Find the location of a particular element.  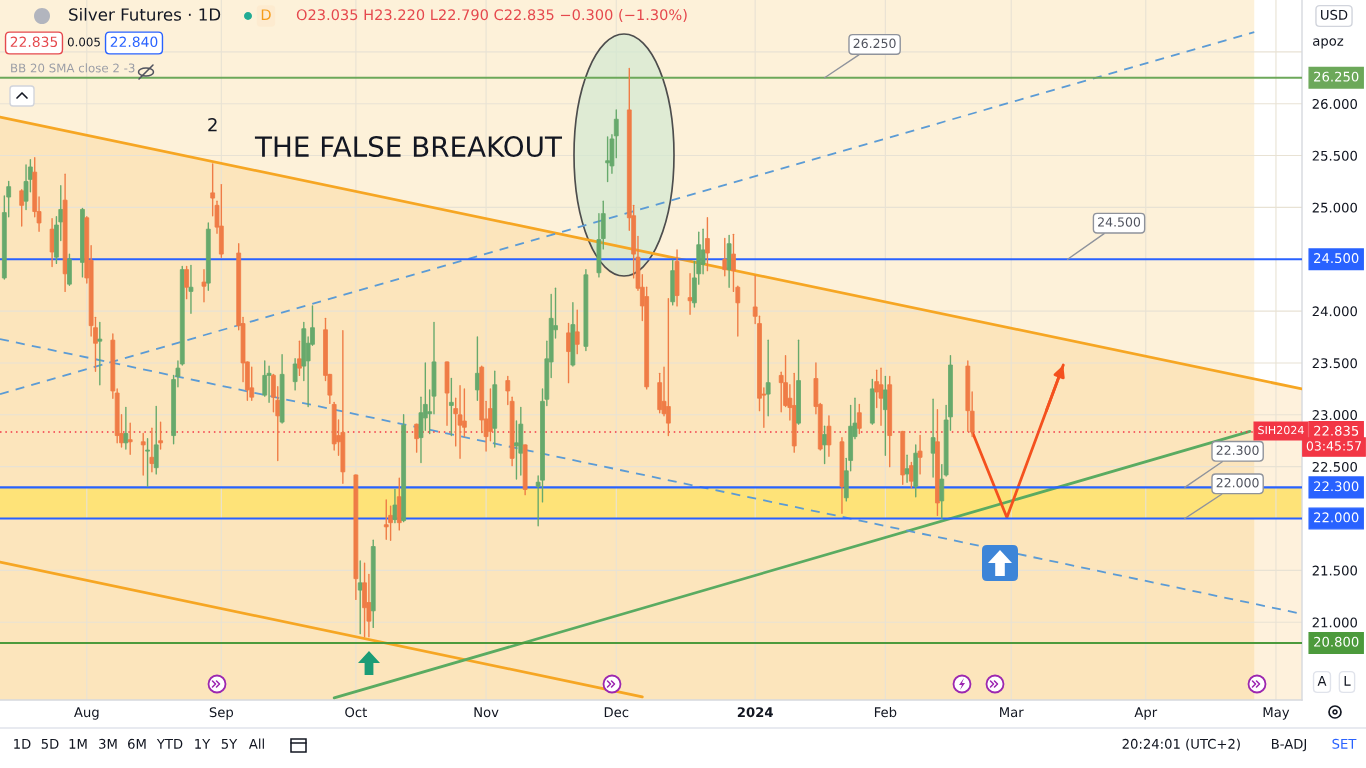

text: 1Y is located at coordinates (203, 744).